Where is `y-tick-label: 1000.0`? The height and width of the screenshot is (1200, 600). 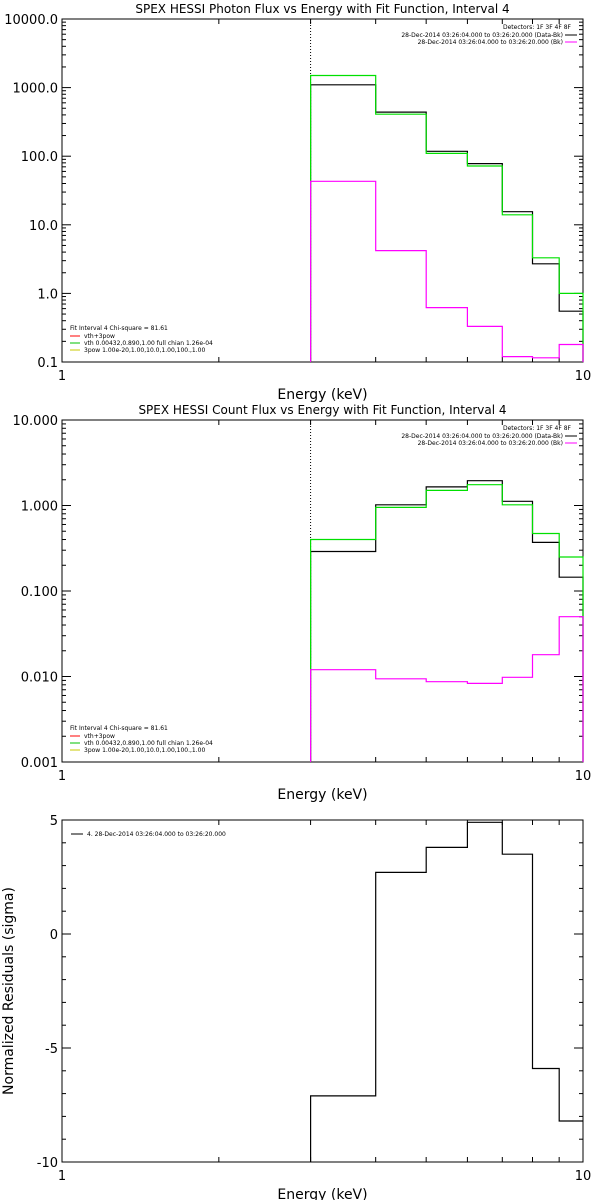
y-tick-label: 1000.0 is located at coordinates (36, 89).